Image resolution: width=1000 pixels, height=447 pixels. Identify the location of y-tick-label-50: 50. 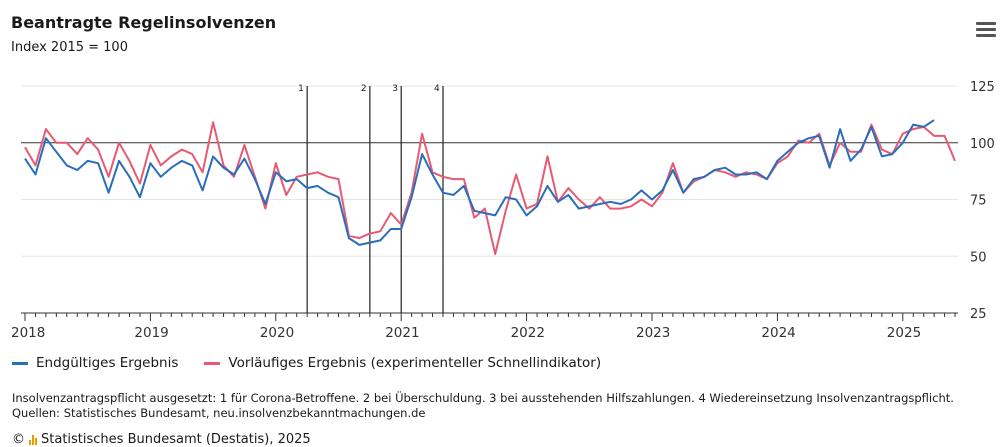
(978, 257).